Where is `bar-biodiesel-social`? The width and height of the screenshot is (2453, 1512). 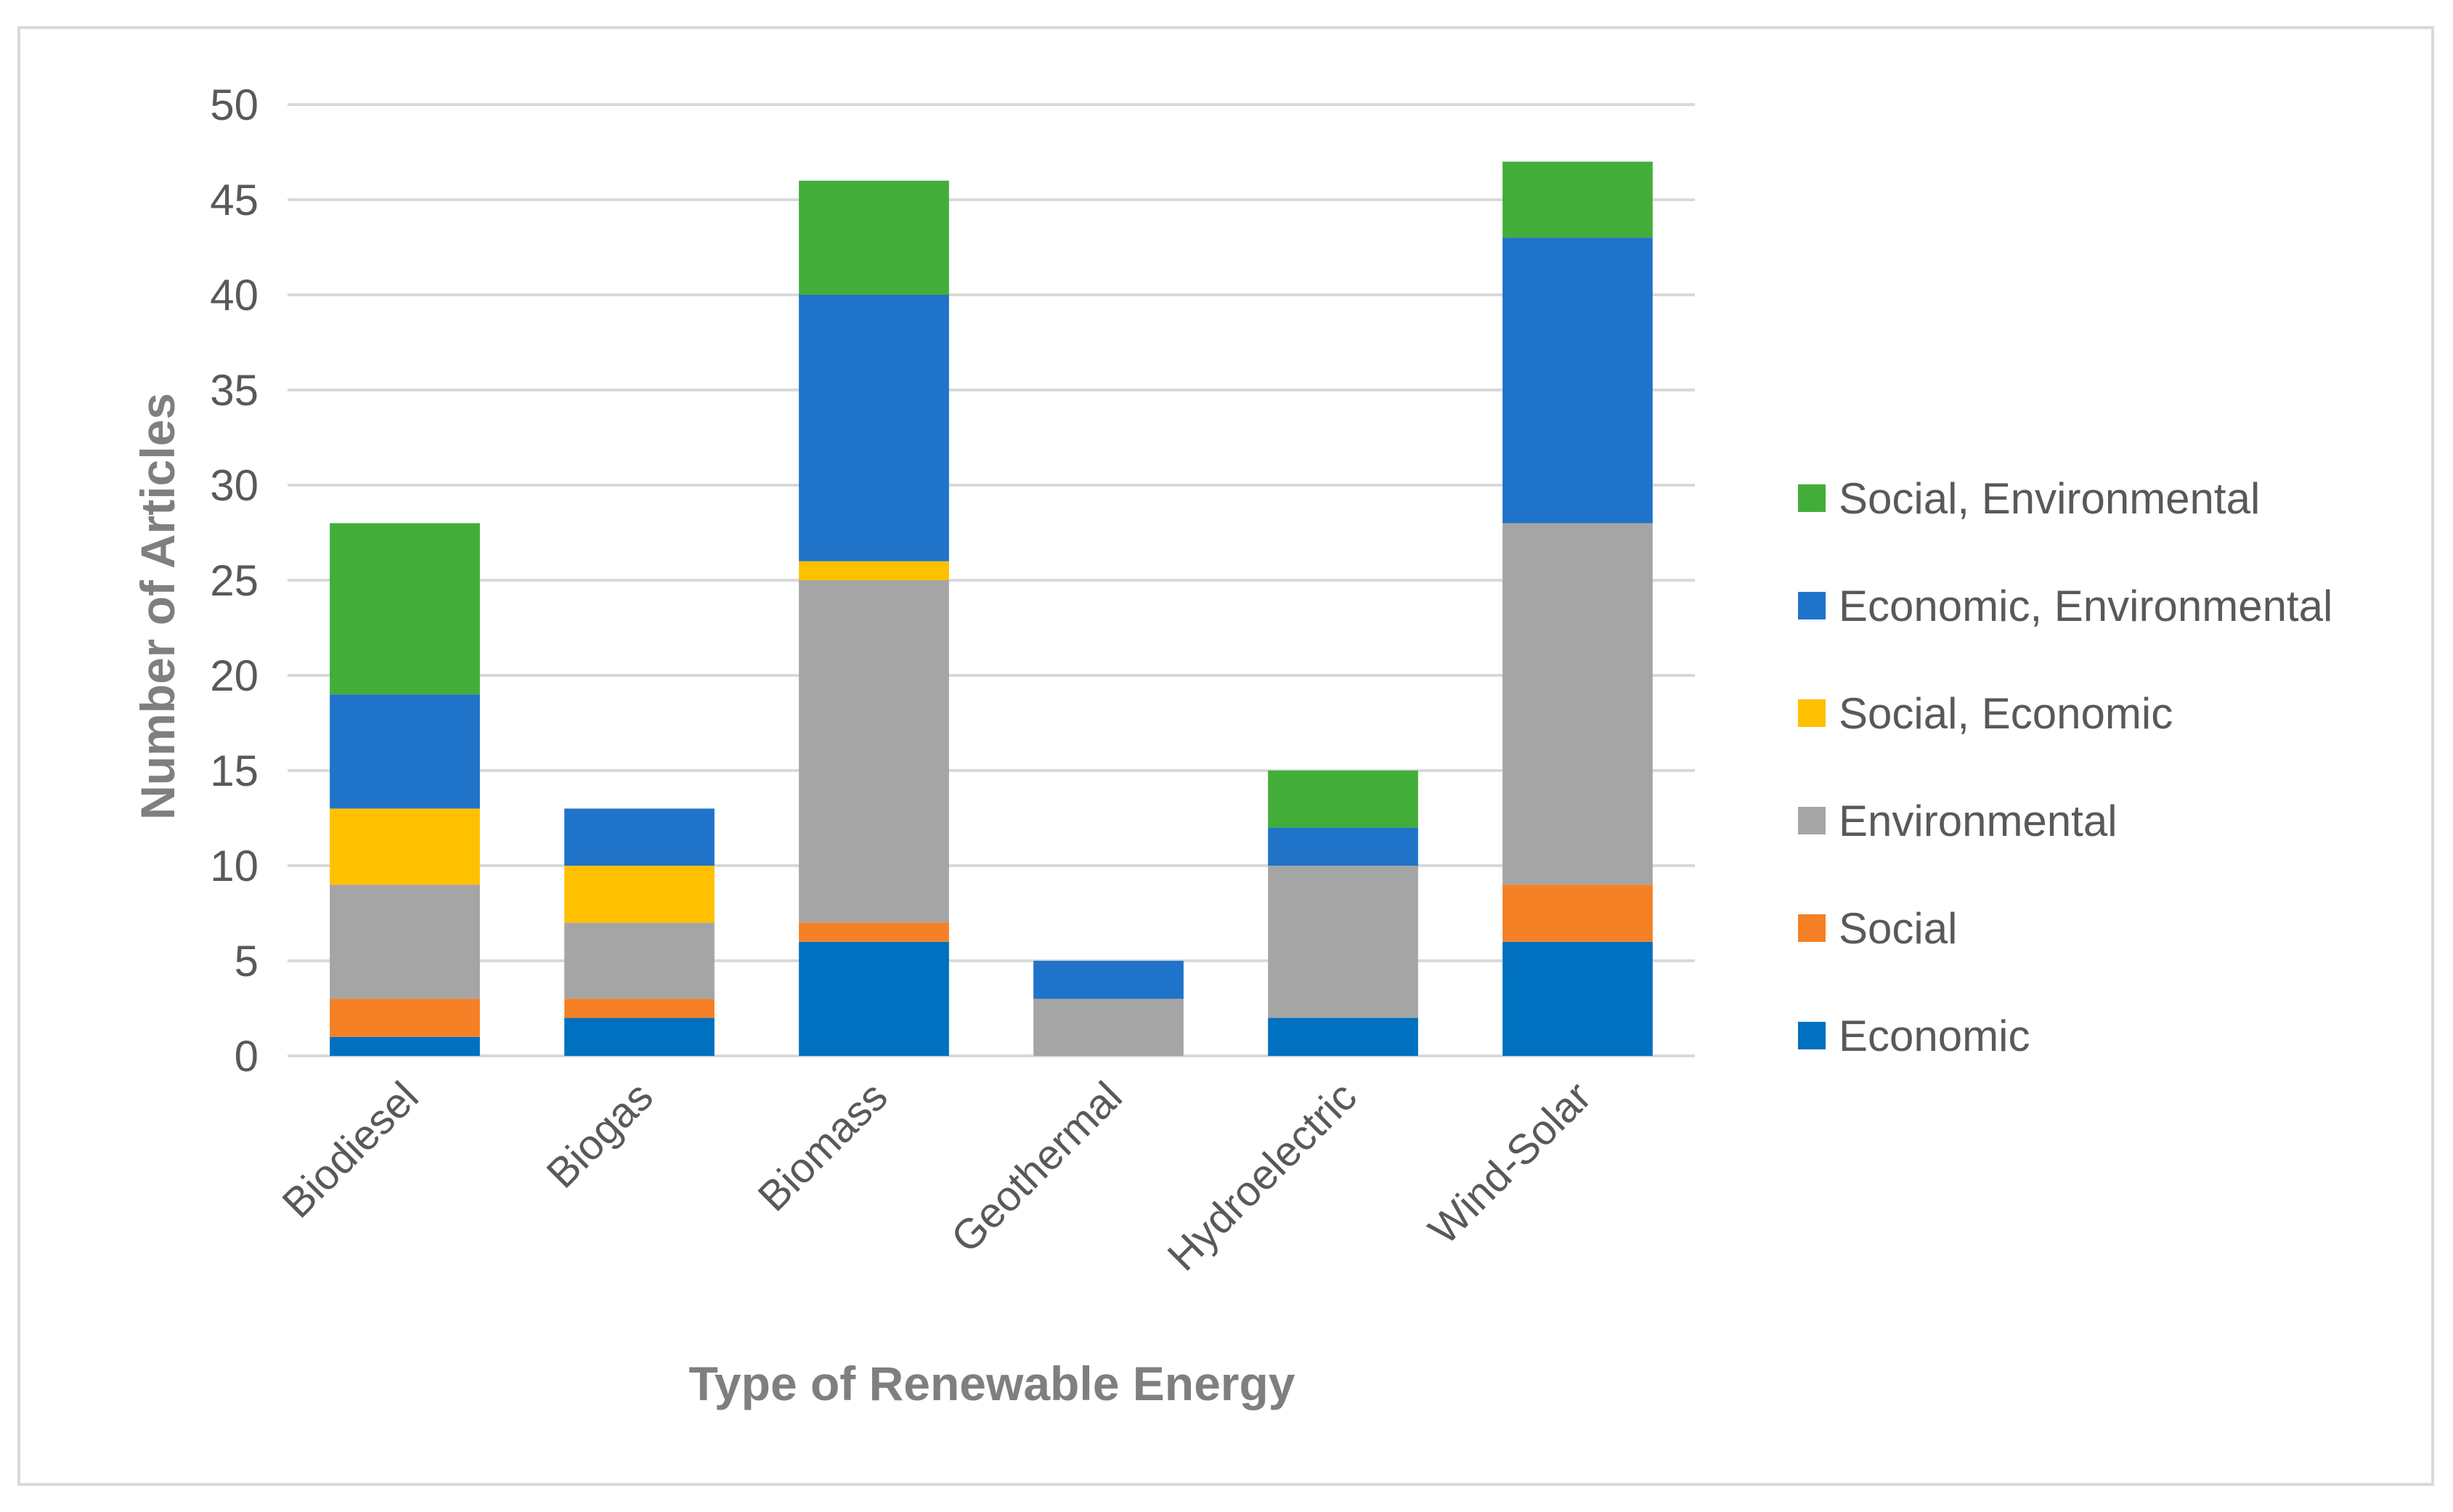
bar-biodiesel-social is located at coordinates (405, 1018).